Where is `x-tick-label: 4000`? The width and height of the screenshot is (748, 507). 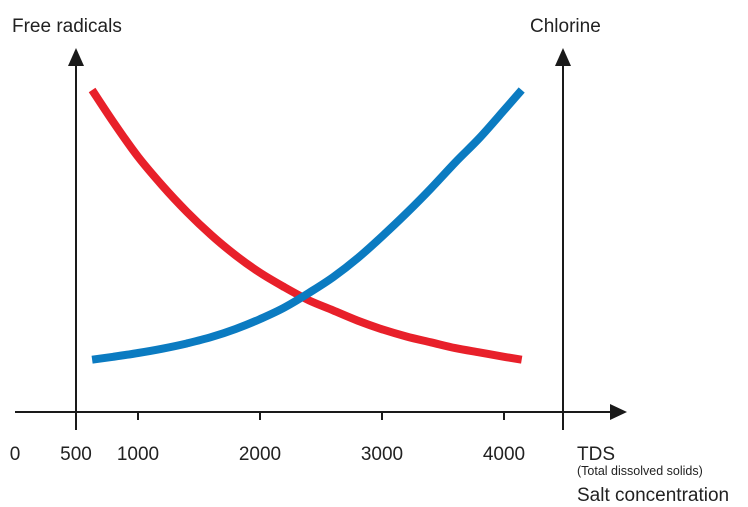 x-tick-label: 4000 is located at coordinates (504, 454).